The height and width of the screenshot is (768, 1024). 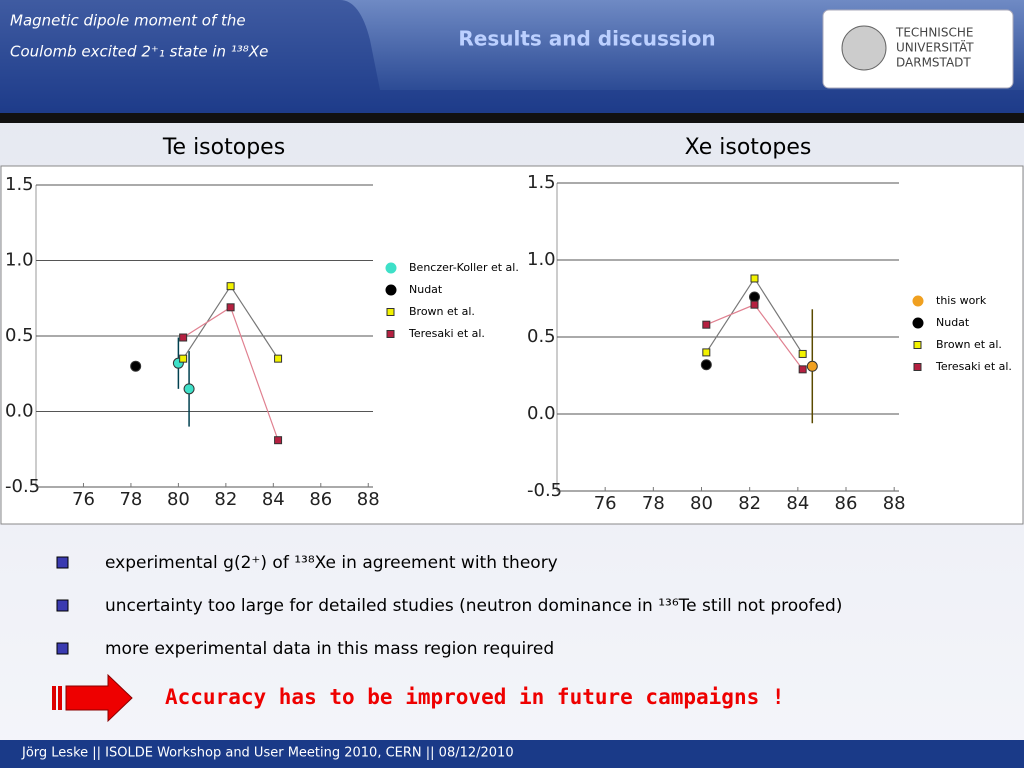 What do you see at coordinates (139, 52) in the screenshot?
I see `slide-title: Coulomb excited 2⁺₁ state in ¹³⁸Xe` at bounding box center [139, 52].